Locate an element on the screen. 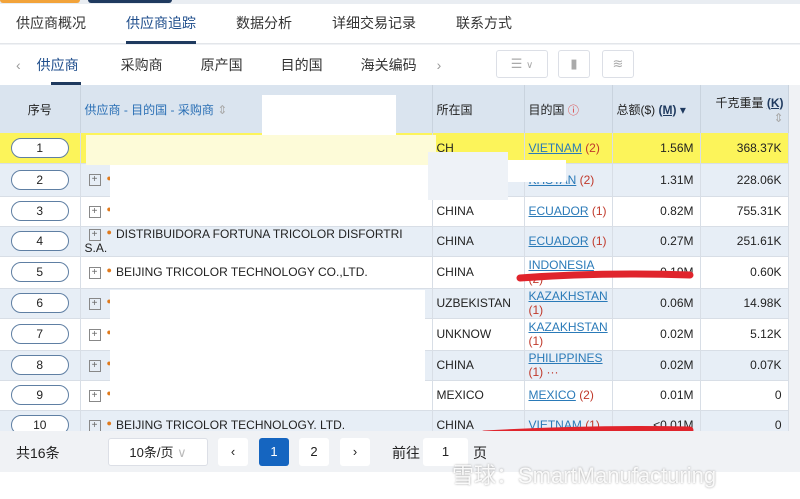 The height and width of the screenshot is (499, 800). weight-cell: 755.31K is located at coordinates (744, 211).